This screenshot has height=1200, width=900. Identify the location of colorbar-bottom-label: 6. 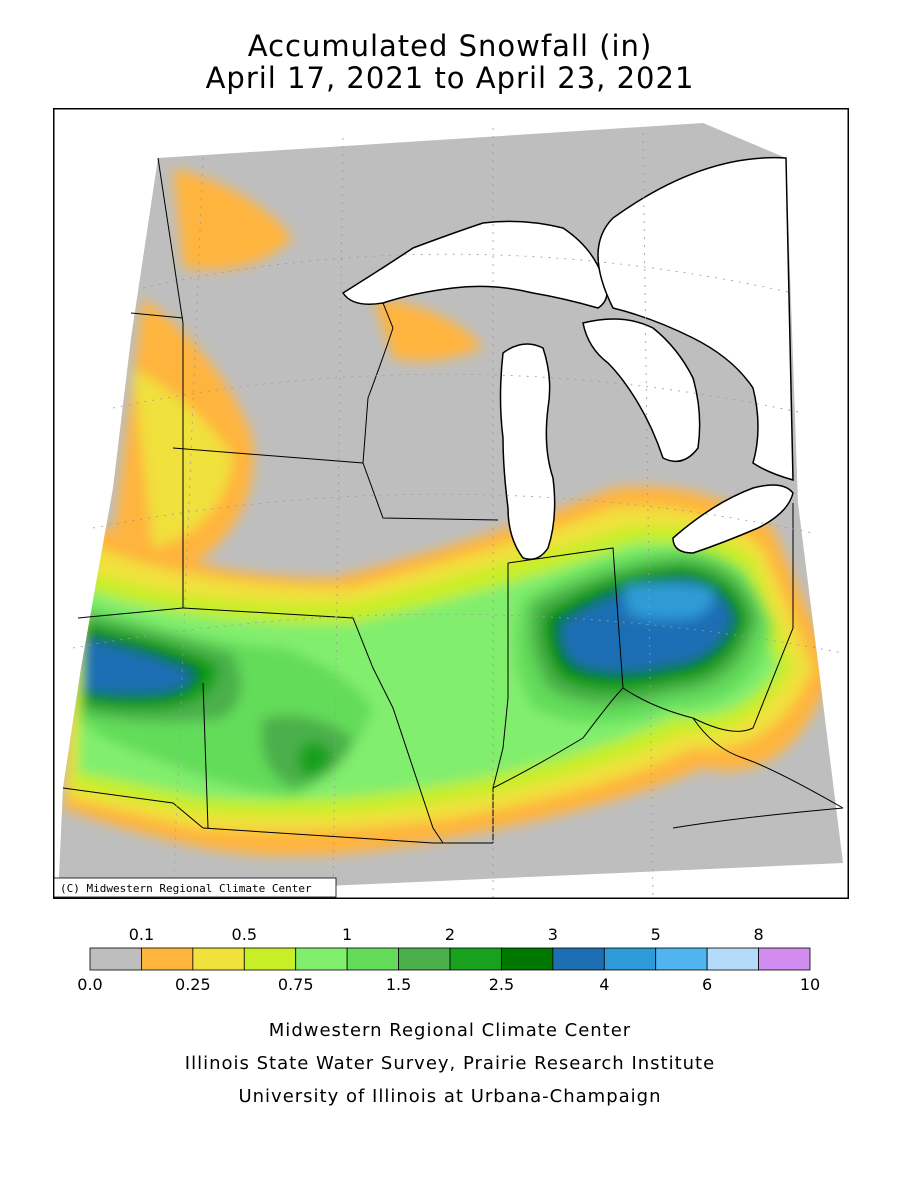
(707, 984).